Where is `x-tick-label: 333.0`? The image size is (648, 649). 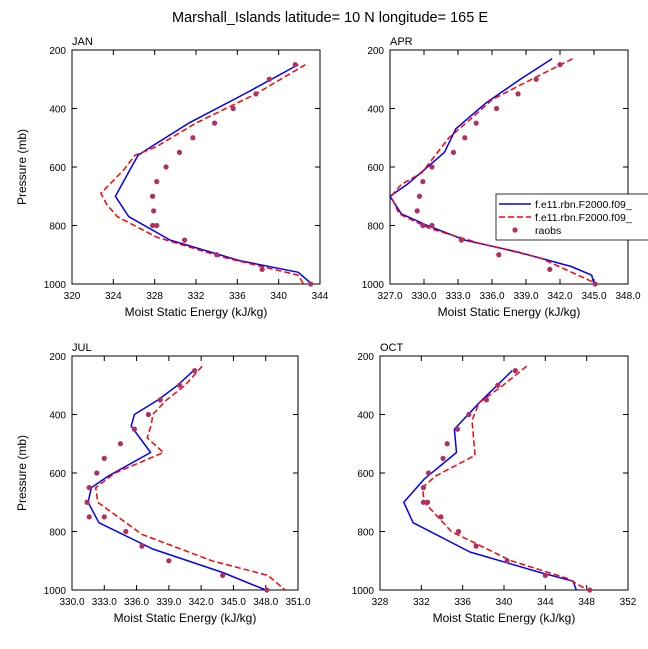
x-tick-label: 333.0 is located at coordinates (457, 296).